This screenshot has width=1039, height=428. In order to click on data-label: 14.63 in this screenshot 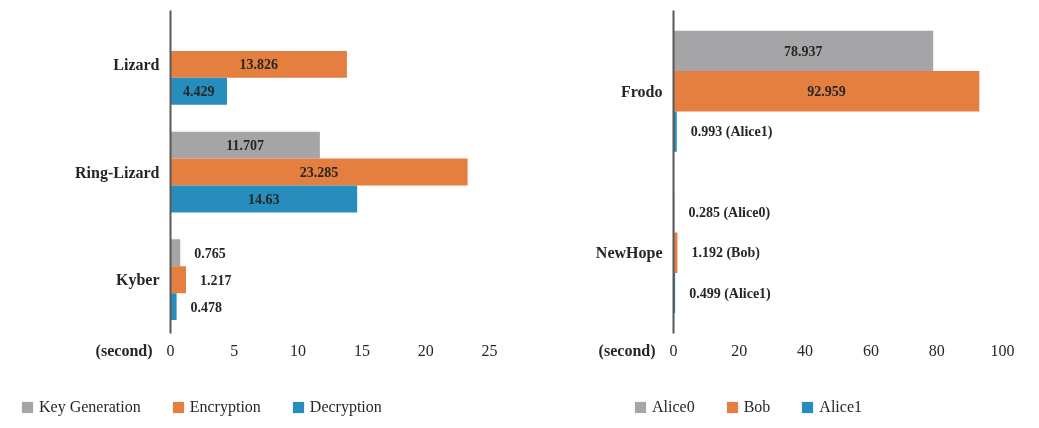, I will do `click(264, 199)`.